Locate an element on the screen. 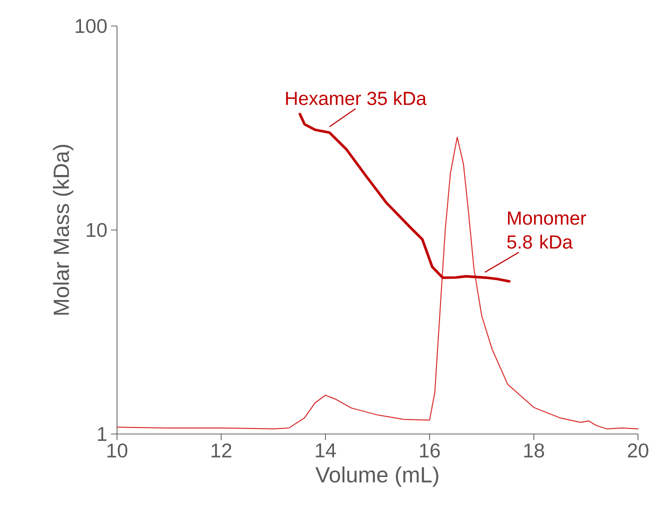  y-tick-label: 1 is located at coordinates (102, 434).